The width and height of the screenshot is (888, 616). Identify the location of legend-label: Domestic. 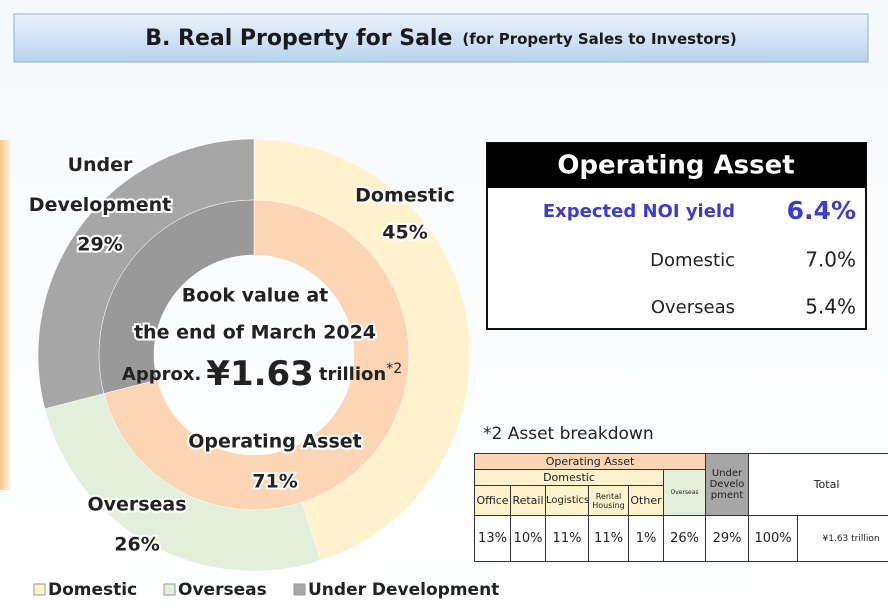
(92, 590).